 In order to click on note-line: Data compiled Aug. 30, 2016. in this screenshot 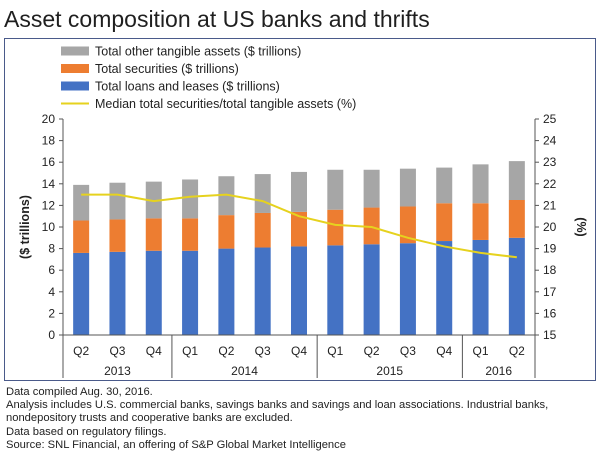, I will do `click(79, 392)`.